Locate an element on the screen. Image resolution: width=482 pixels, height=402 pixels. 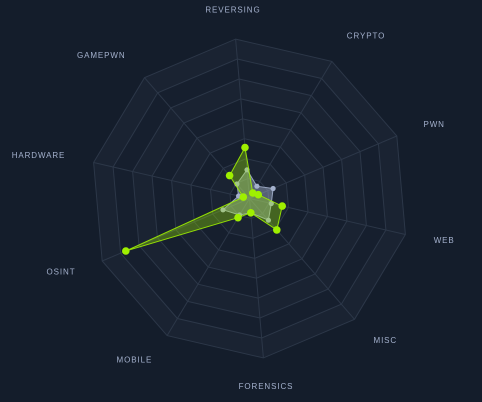
series-1-point-forensics is located at coordinates (251, 213).